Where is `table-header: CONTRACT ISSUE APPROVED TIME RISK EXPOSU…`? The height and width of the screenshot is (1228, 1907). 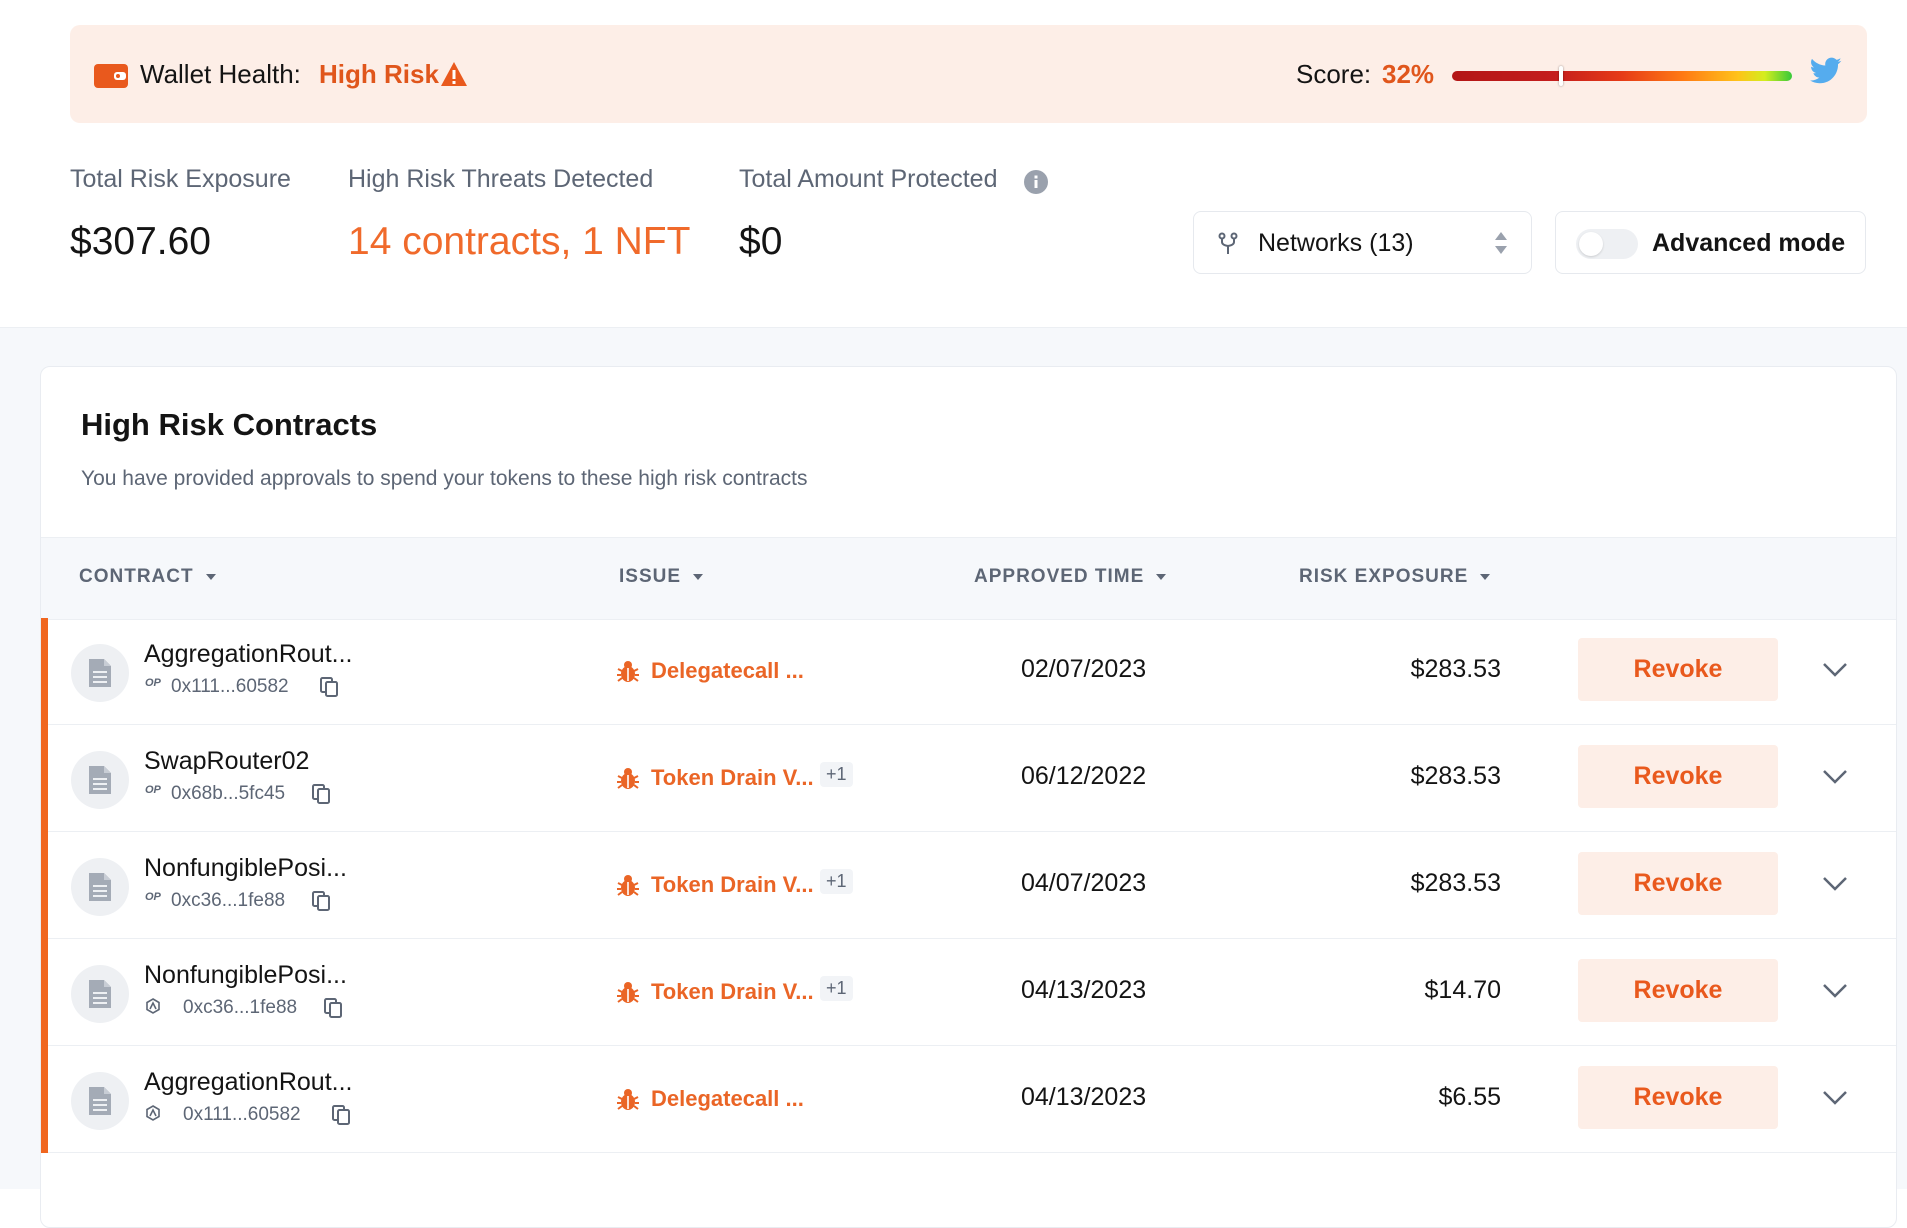
table-header: CONTRACT ISSUE APPROVED TIME RISK EXPOSU… is located at coordinates (968, 578).